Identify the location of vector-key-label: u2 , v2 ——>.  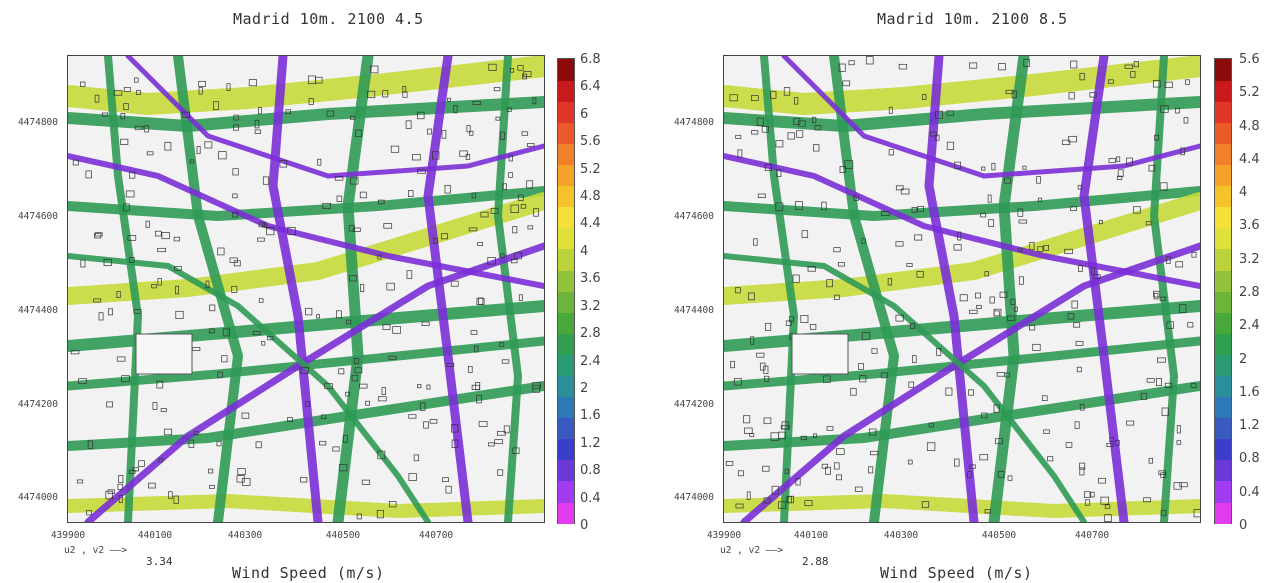
(95, 550).